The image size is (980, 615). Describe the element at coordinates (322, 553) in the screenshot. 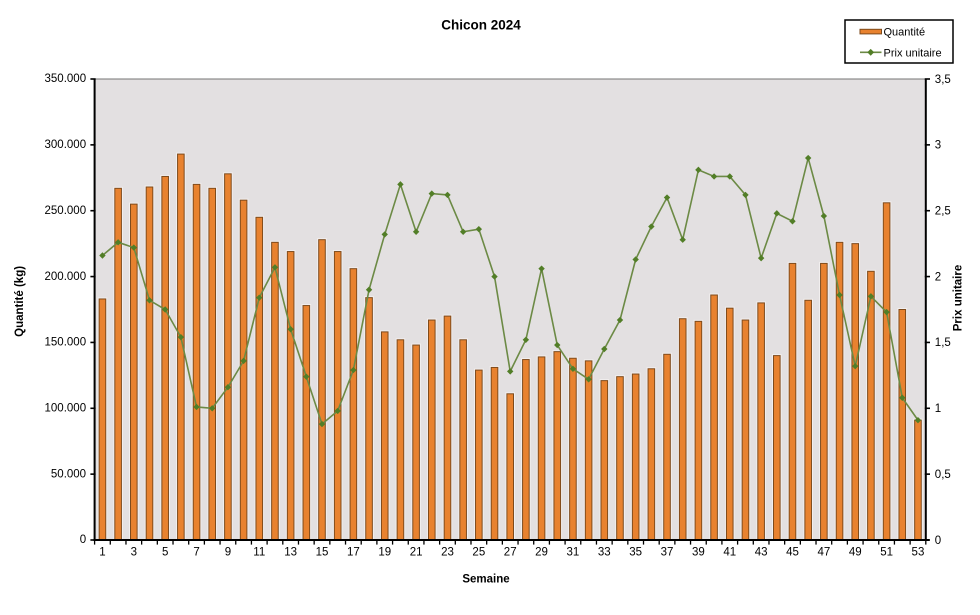

I see `svg-text: 15` at that location.